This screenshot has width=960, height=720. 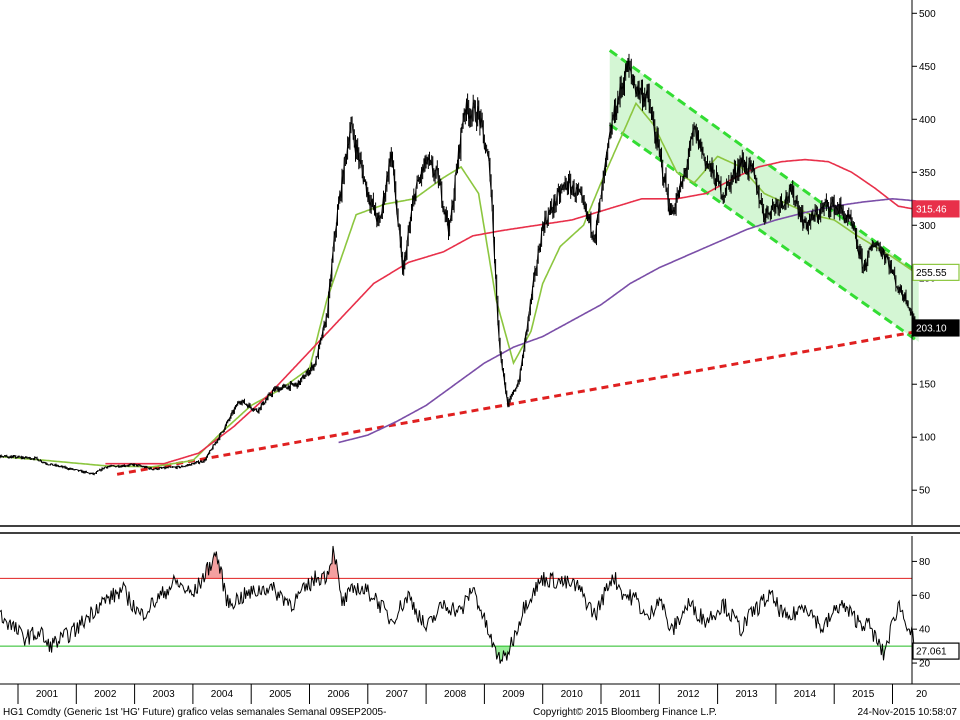 I want to click on x-tick-label: 2011, so click(x=630, y=694).